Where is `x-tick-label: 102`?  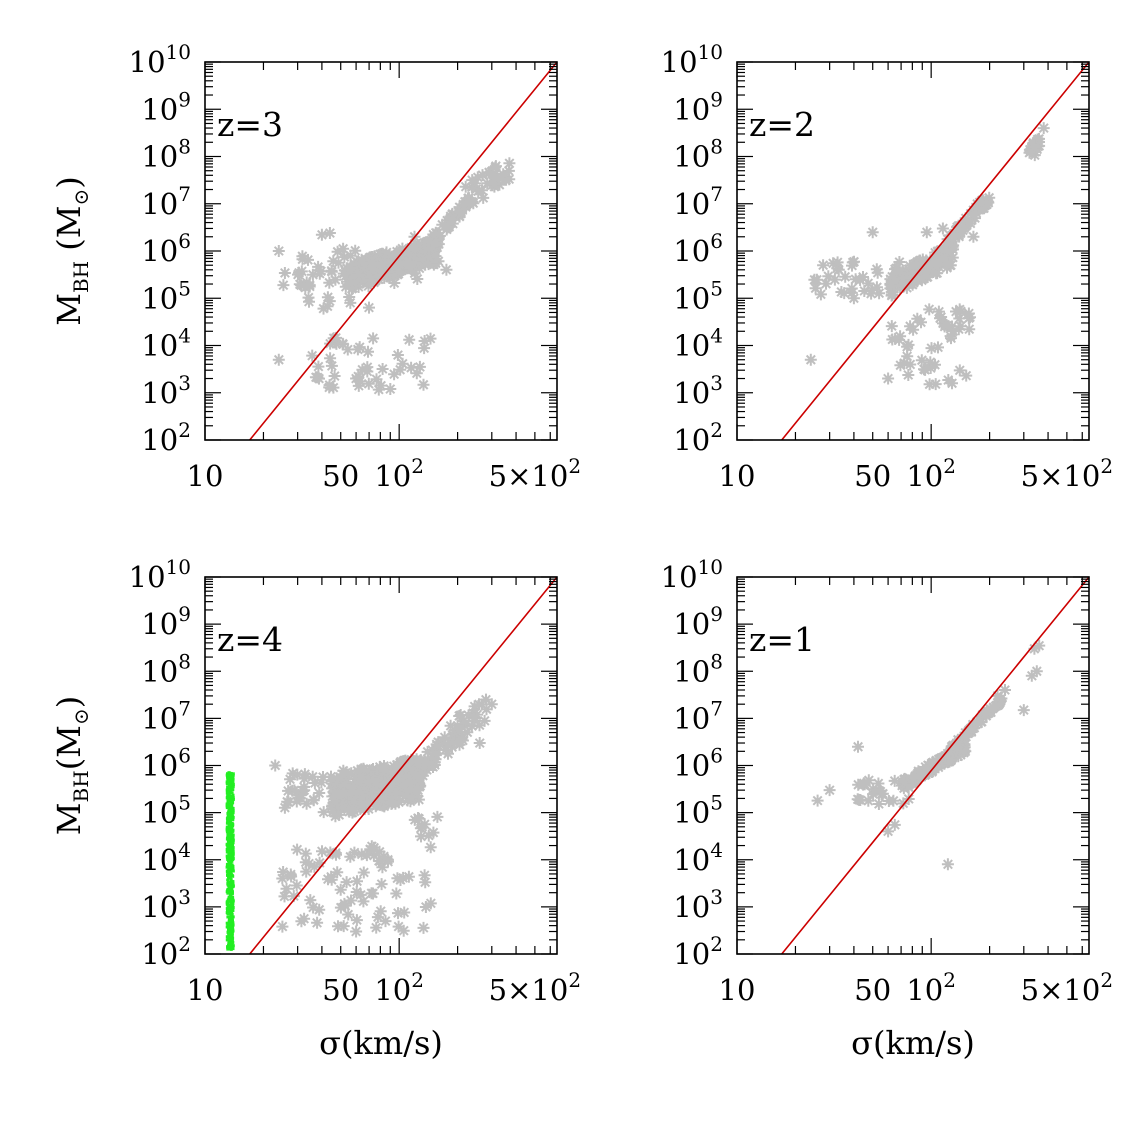
x-tick-label: 102 is located at coordinates (399, 987).